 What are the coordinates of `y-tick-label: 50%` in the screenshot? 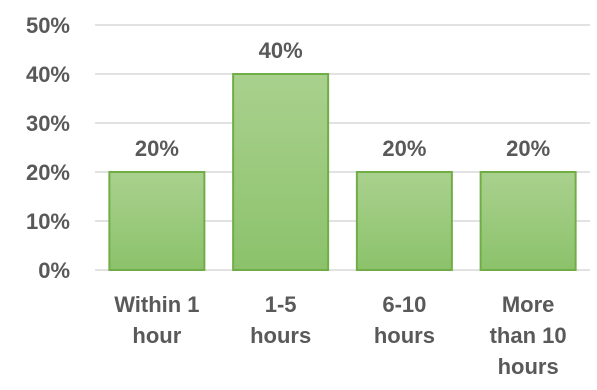 It's located at (48, 25).